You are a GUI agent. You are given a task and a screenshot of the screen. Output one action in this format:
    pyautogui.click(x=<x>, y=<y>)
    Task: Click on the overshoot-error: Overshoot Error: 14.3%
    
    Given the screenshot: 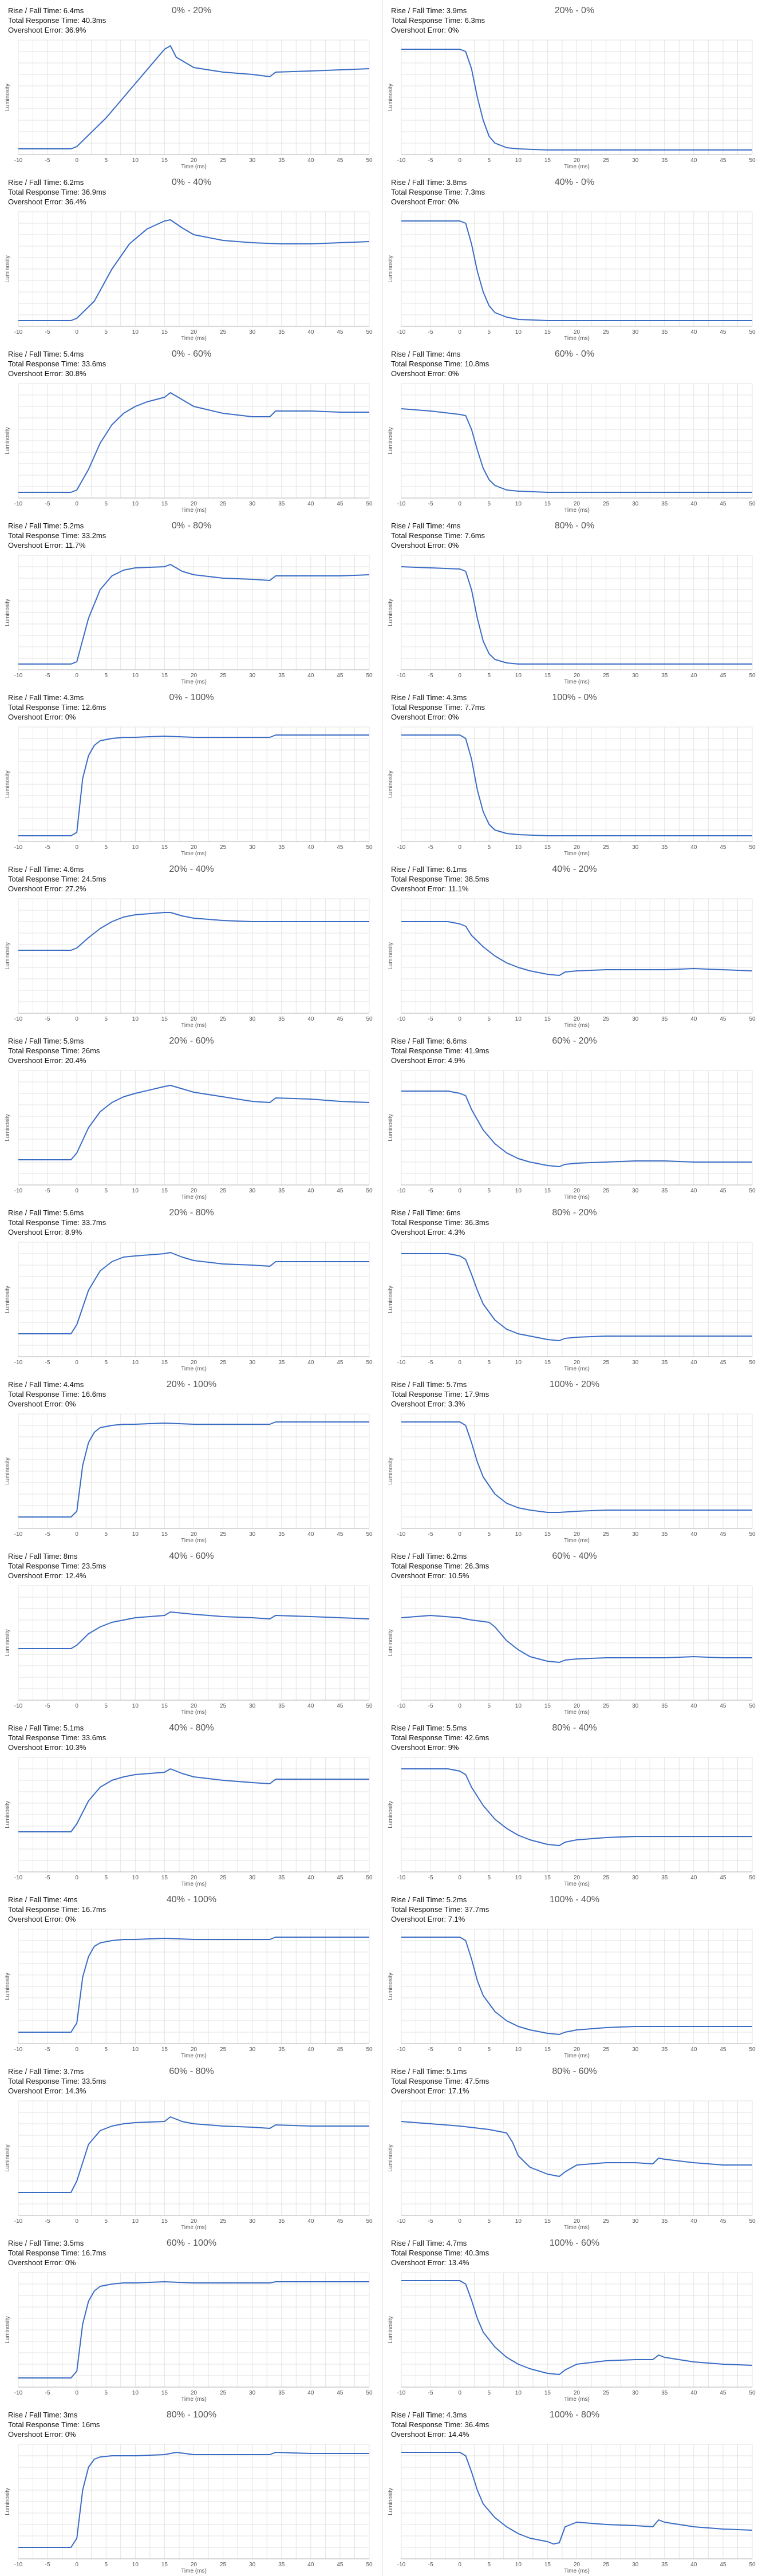 What is the action you would take?
    pyautogui.click(x=47, y=2091)
    